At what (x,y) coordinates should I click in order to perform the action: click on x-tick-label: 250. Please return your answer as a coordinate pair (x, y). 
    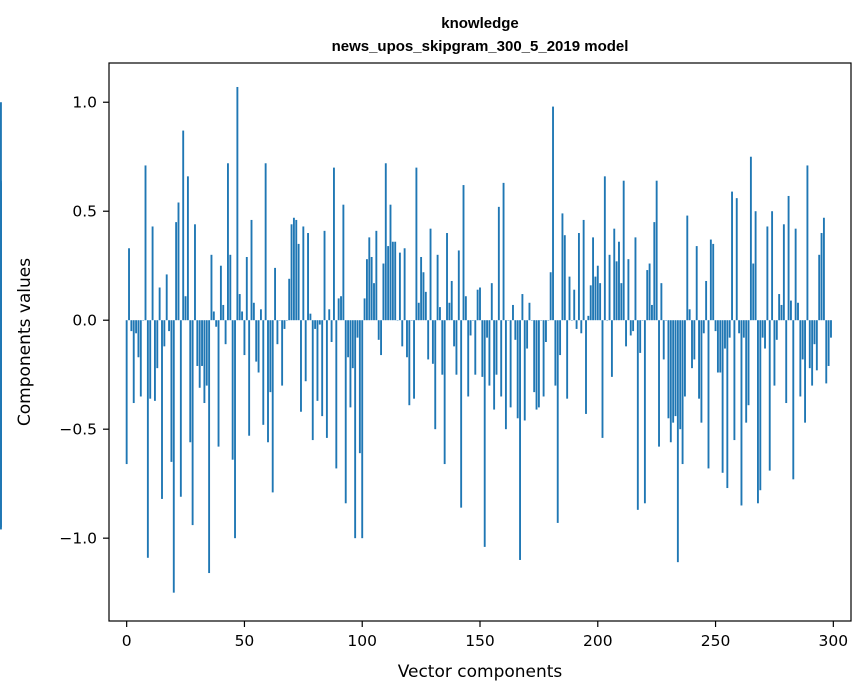
    Looking at the image, I should click on (716, 641).